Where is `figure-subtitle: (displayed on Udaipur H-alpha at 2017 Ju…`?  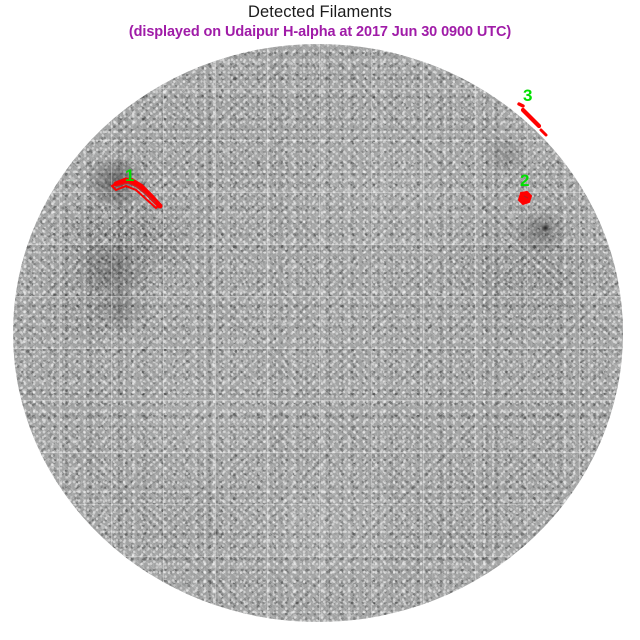
figure-subtitle: (displayed on Udaipur H-alpha at 2017 Ju… is located at coordinates (320, 32).